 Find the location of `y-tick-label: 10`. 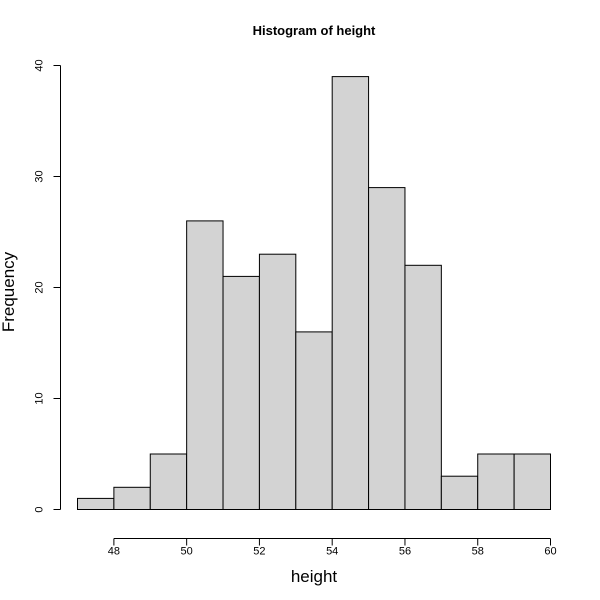

y-tick-label: 10 is located at coordinates (40, 398).